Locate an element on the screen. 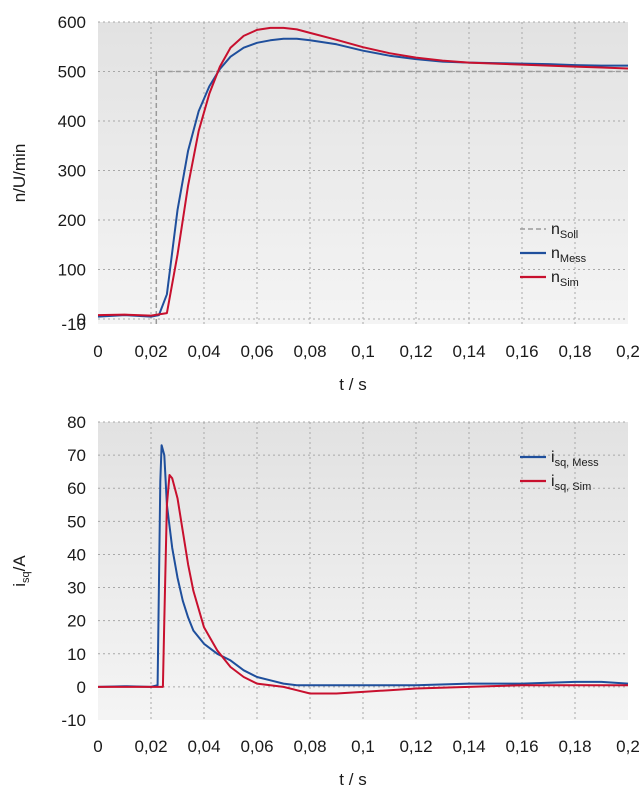  legend-label: isq, Sim is located at coordinates (571, 483).